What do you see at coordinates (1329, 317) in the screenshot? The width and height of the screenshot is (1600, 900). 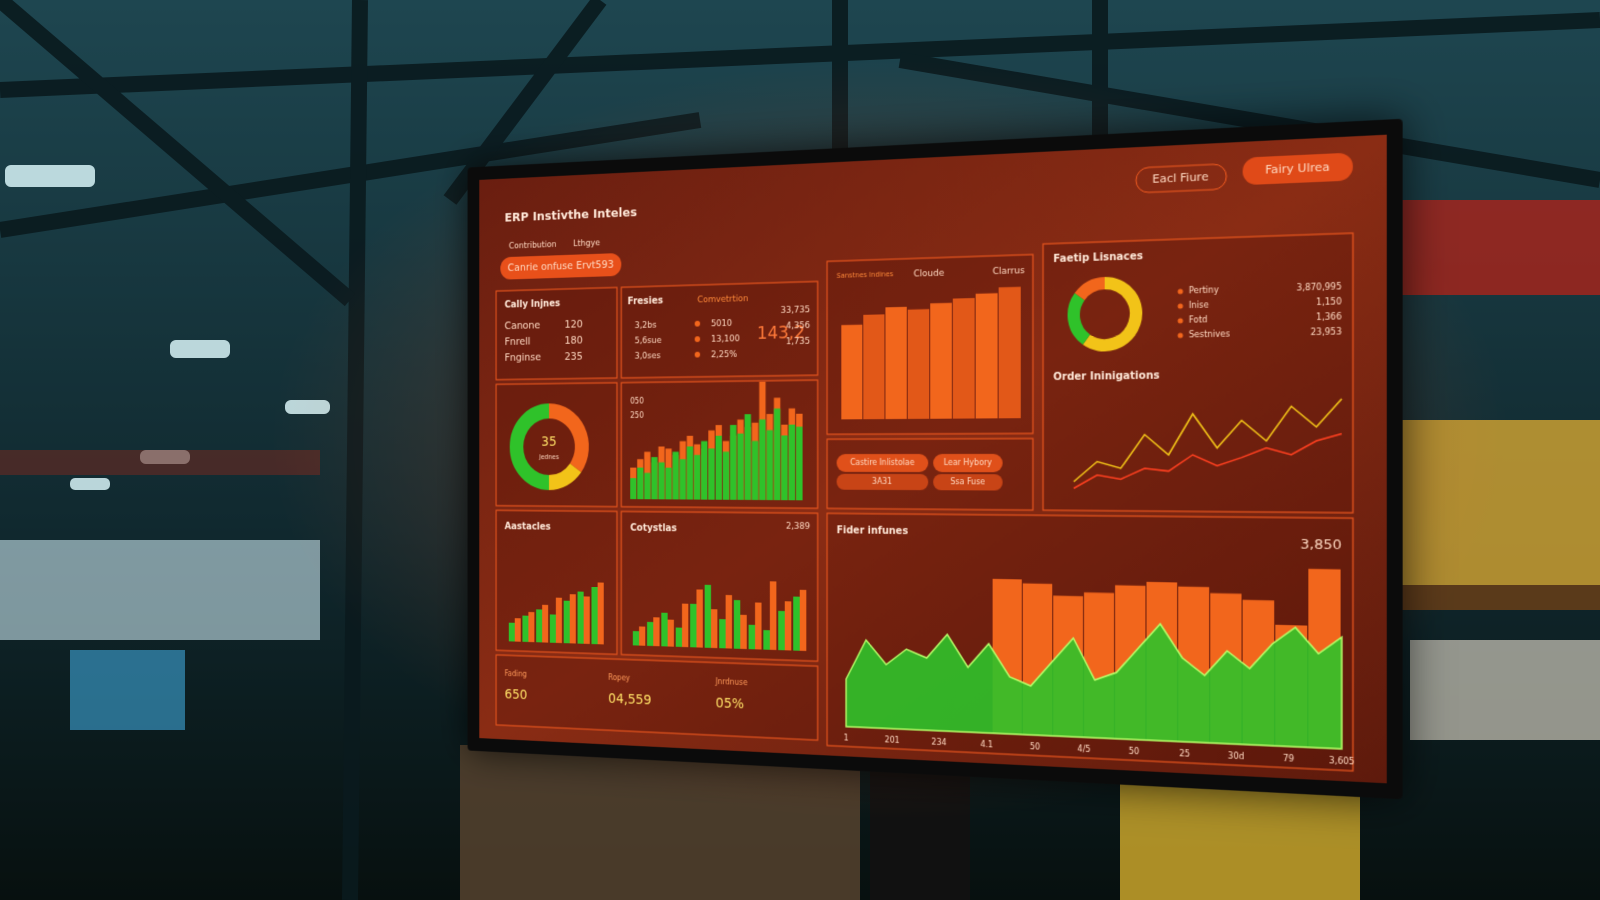 I see `label: 1,366` at bounding box center [1329, 317].